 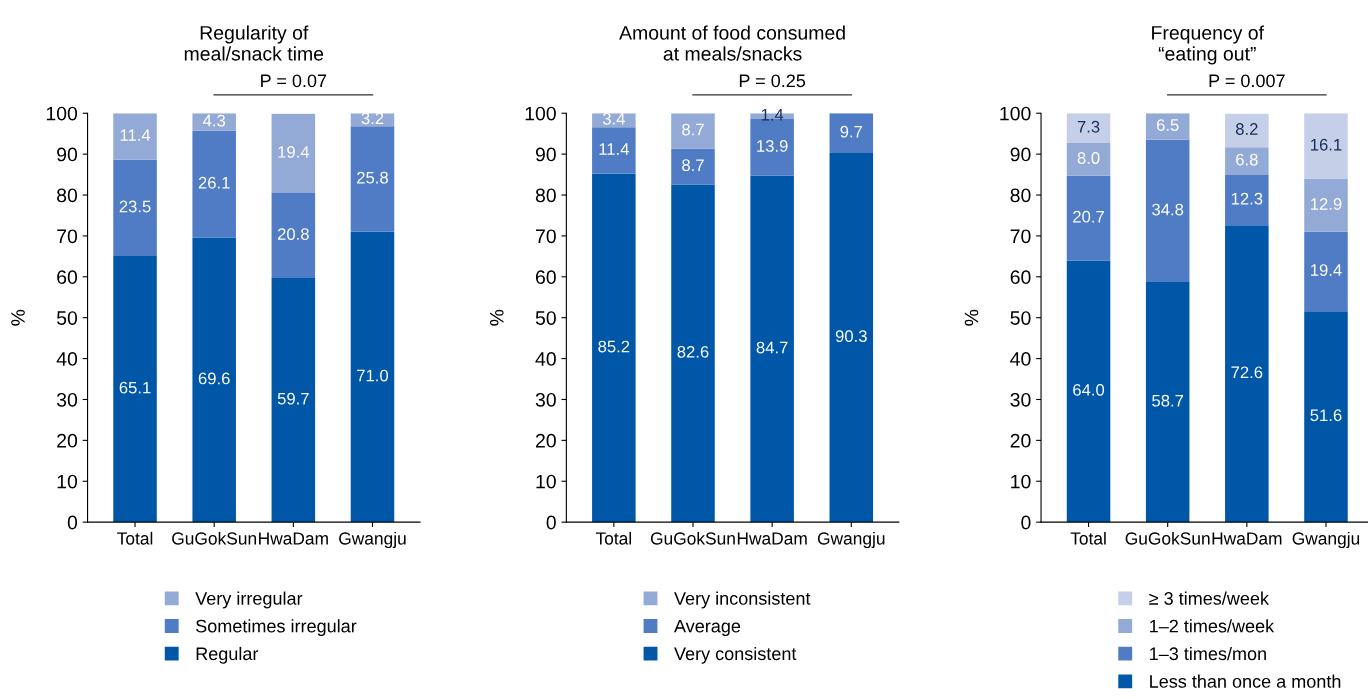 I want to click on data-label: 3.2, so click(x=372, y=118).